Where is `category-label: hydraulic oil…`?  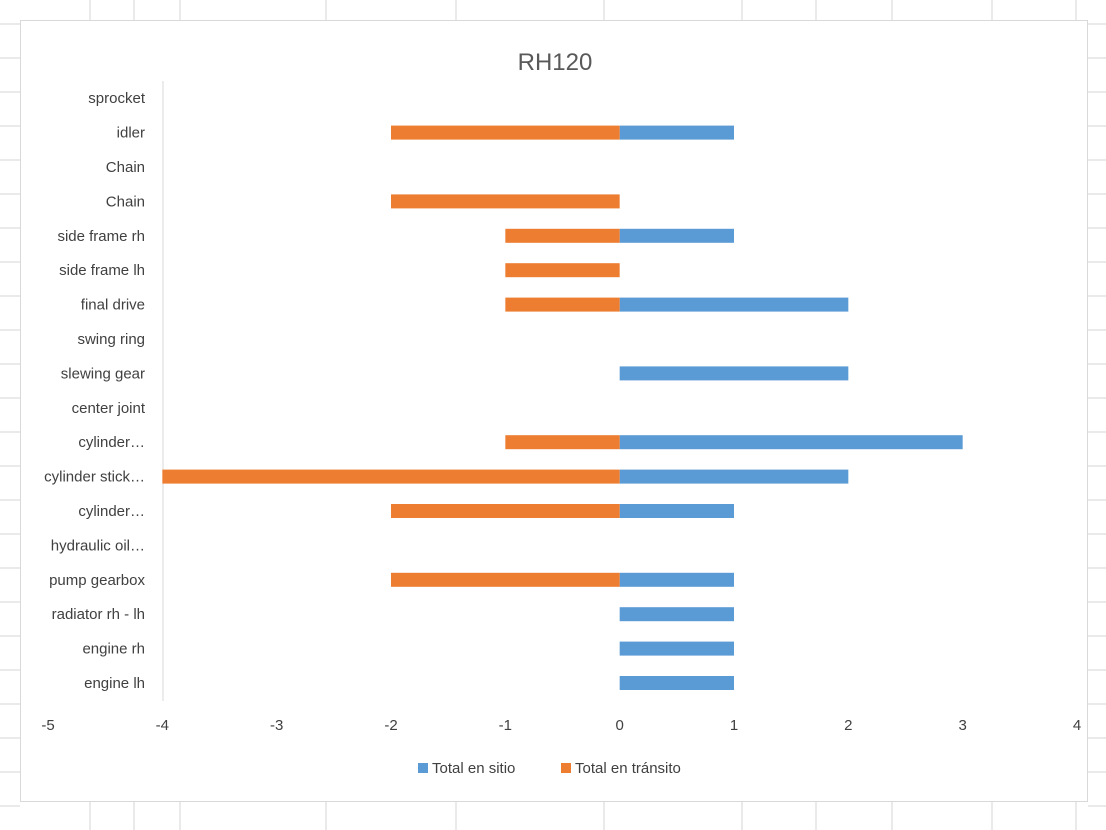
category-label: hydraulic oil… is located at coordinates (98, 545).